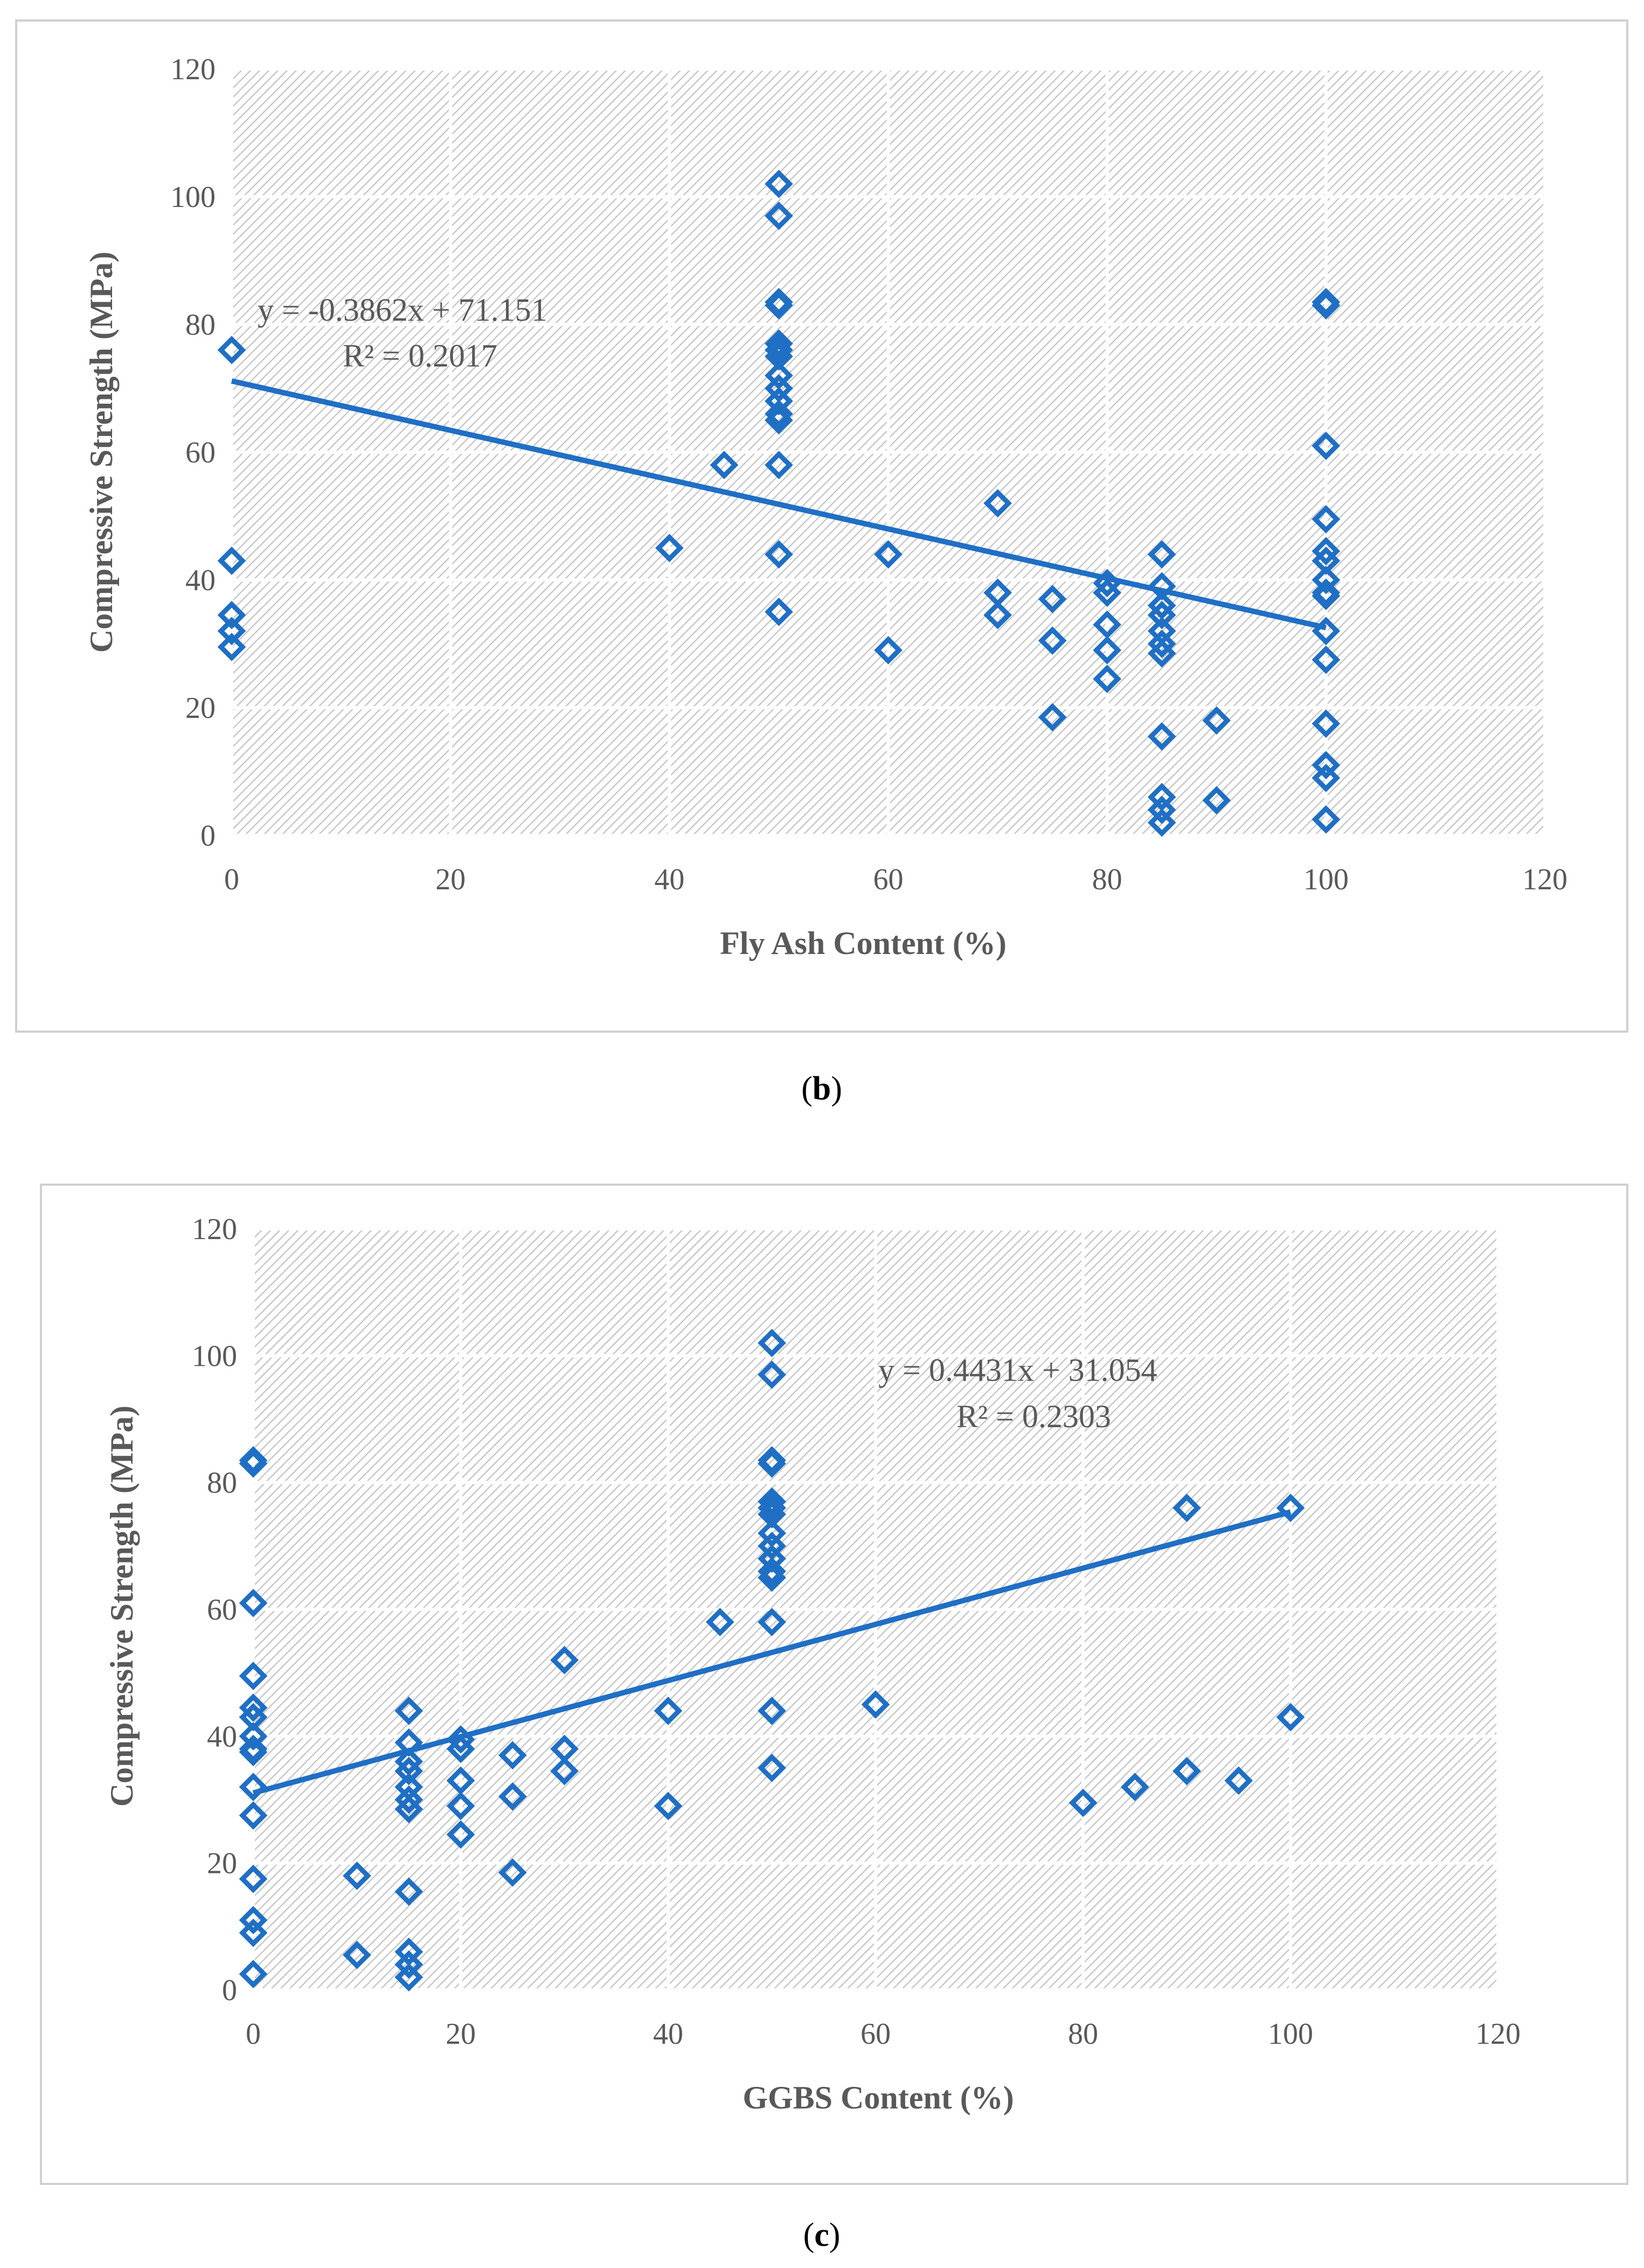  What do you see at coordinates (822, 2235) in the screenshot?
I see `chart-c-caption: (c)` at bounding box center [822, 2235].